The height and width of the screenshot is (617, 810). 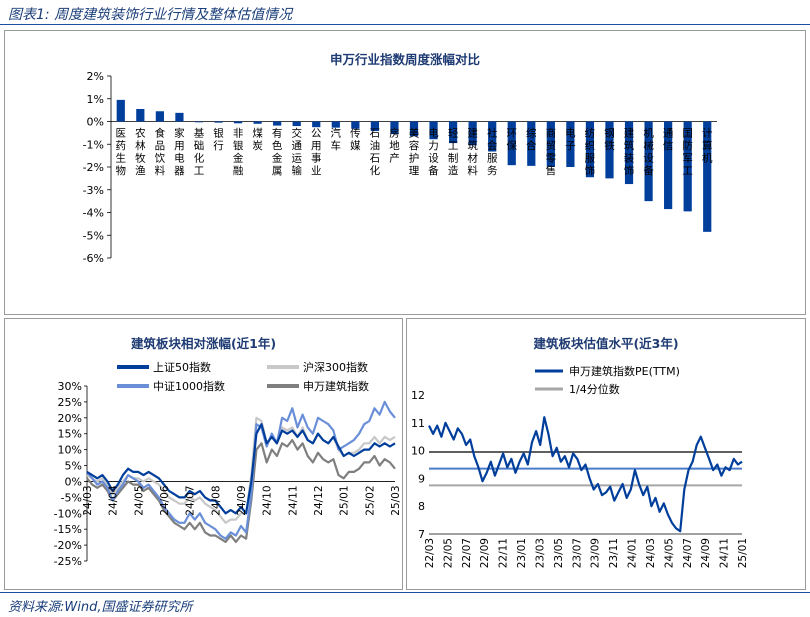 What do you see at coordinates (633, 553) in the screenshot?
I see `val-x-tick-label: 24/01` at bounding box center [633, 553].